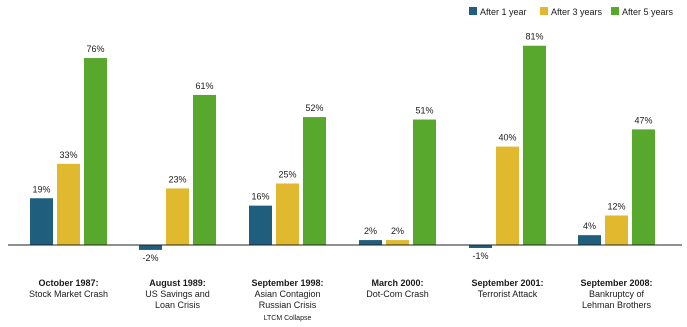  What do you see at coordinates (616, 206) in the screenshot?
I see `value-label-6-2: 12%` at bounding box center [616, 206].